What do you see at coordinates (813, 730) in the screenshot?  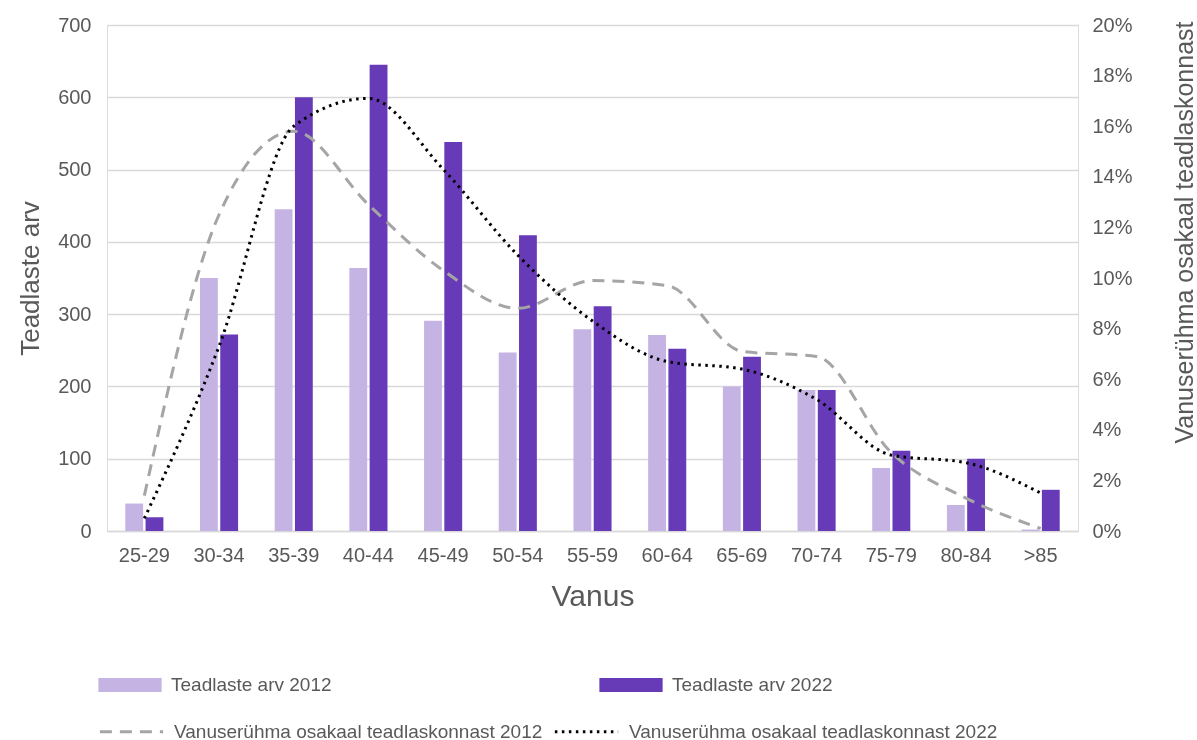 I see `legend-label: Vanuserühma osakaal teadlaskonnast 2022` at bounding box center [813, 730].